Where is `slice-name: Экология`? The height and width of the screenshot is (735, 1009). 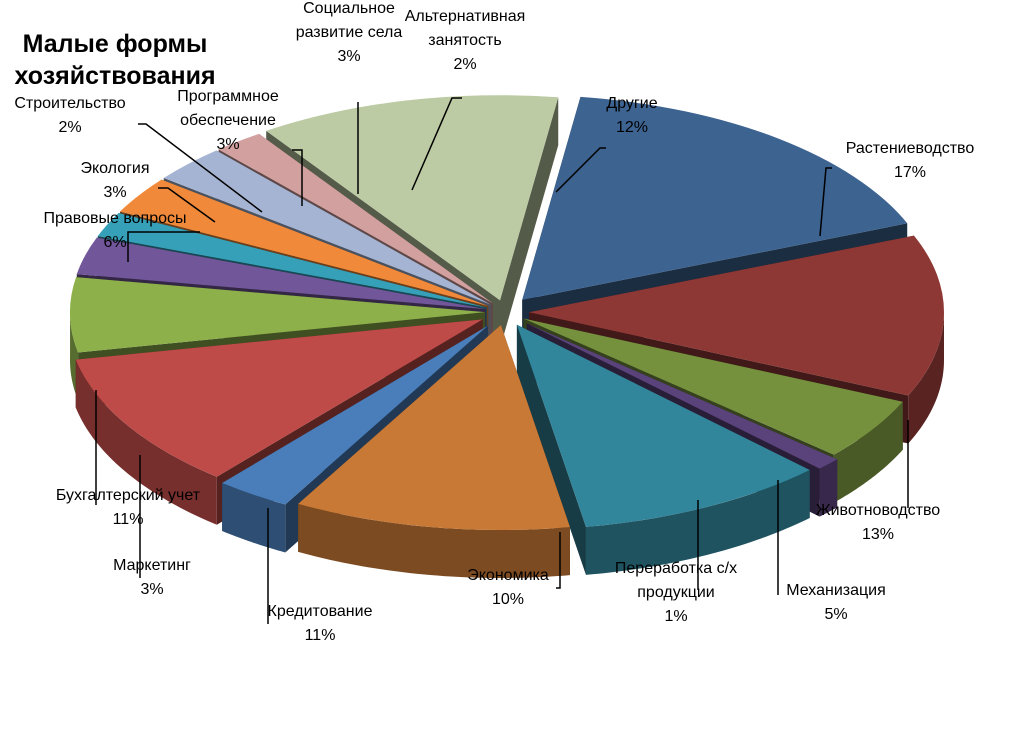
slice-name: Экология is located at coordinates (114, 168).